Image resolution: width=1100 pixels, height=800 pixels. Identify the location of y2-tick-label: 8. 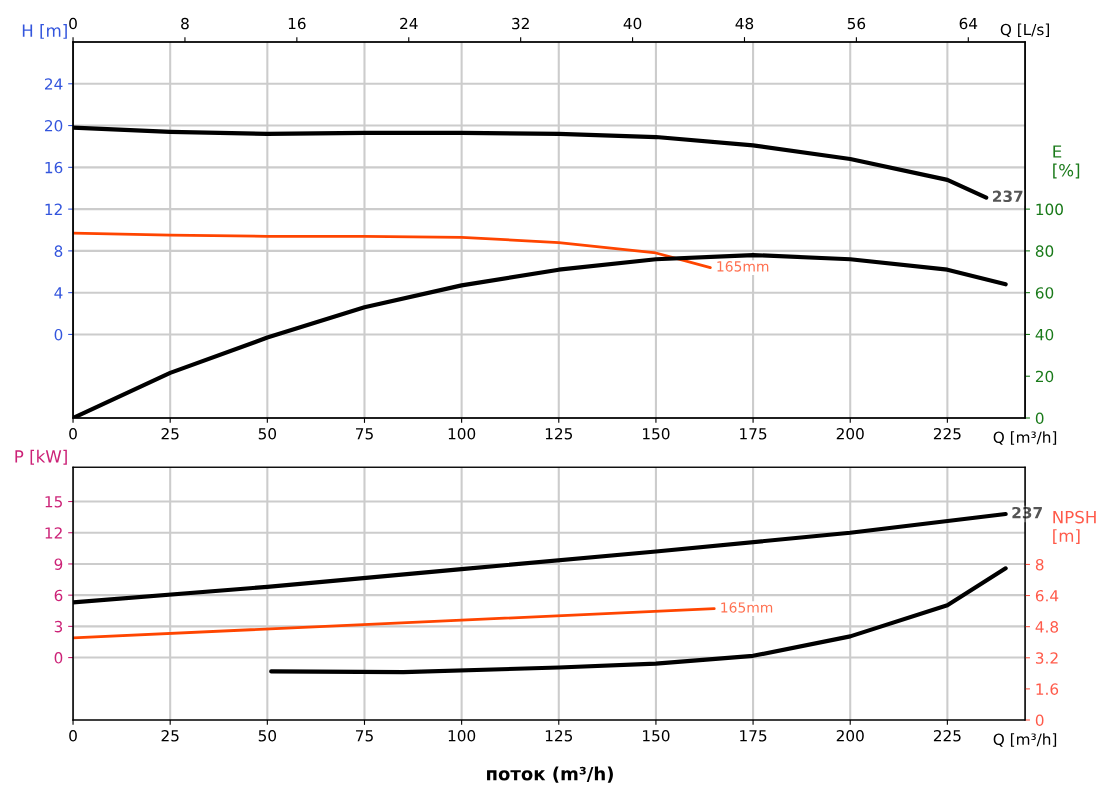
(1039, 564).